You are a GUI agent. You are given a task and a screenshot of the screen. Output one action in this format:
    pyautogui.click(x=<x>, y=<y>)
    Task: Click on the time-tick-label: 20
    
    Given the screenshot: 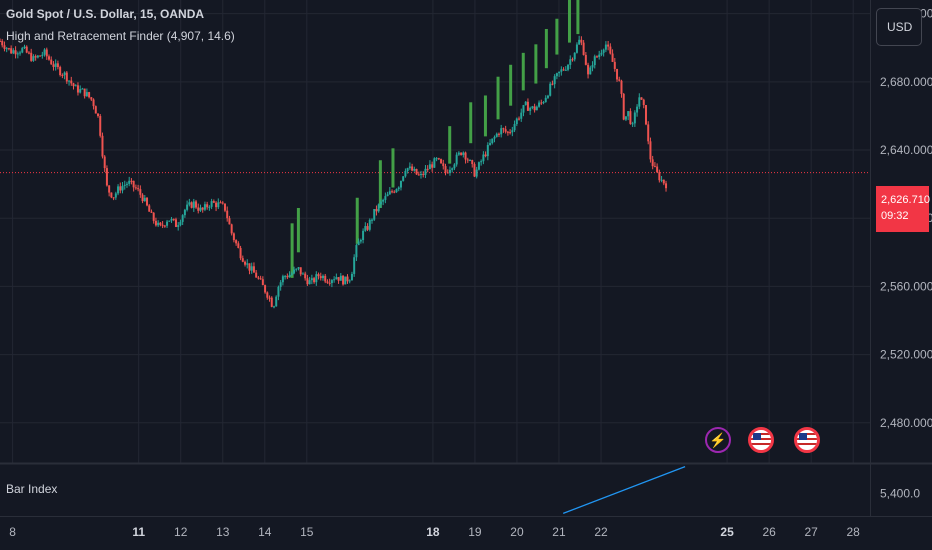 What is the action you would take?
    pyautogui.click(x=517, y=532)
    